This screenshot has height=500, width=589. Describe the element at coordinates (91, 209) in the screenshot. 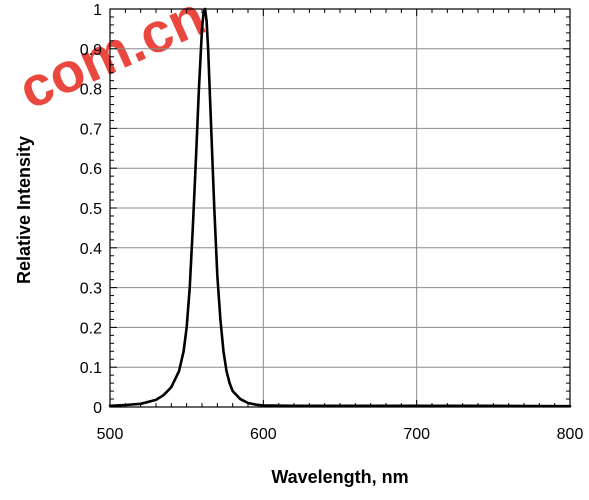

I see `y-tick-label: 0.5` at that location.